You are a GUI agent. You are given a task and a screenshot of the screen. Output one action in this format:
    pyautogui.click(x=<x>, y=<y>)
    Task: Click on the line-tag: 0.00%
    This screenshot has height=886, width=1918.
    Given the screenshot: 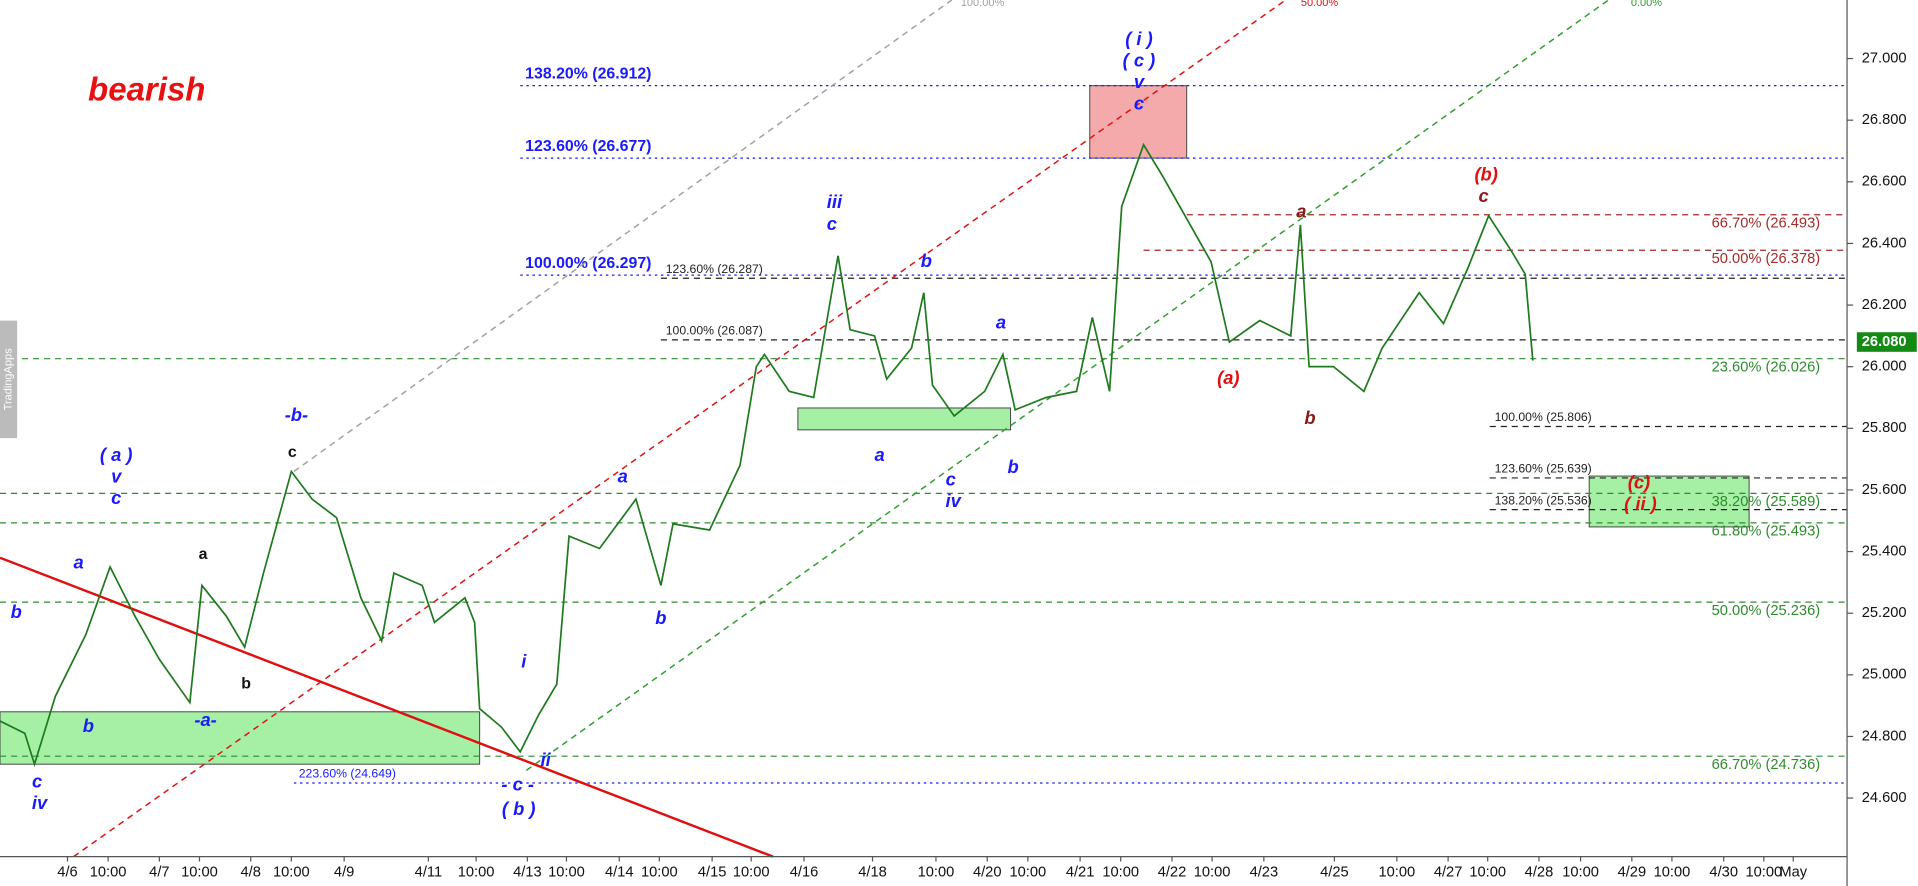 What is the action you would take?
    pyautogui.click(x=1646, y=4)
    